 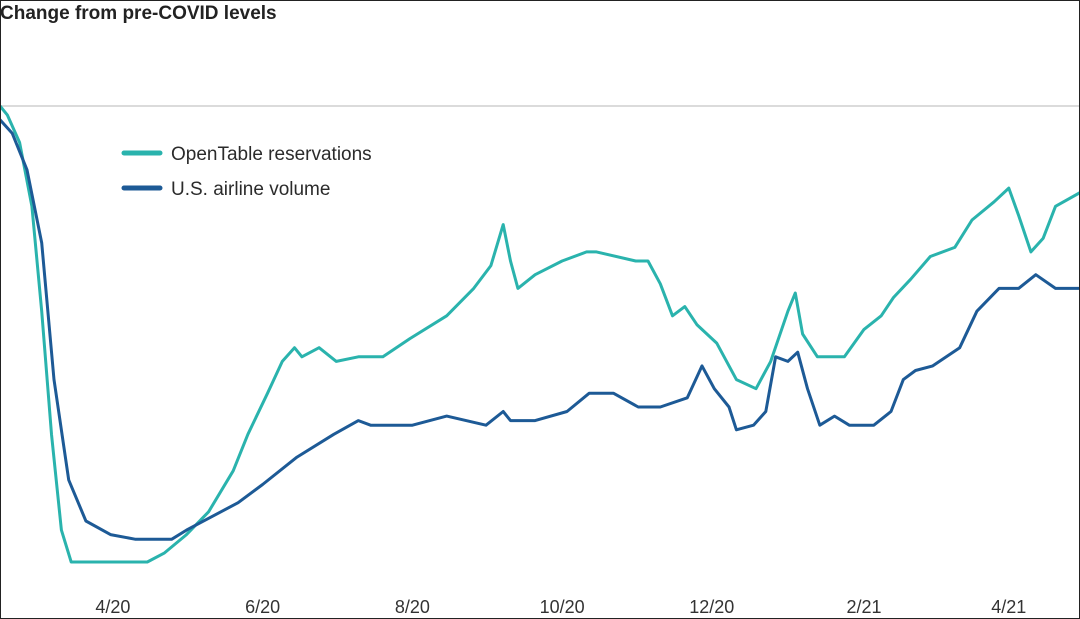 I want to click on x-tick-label-1: 4/20, so click(x=112, y=607).